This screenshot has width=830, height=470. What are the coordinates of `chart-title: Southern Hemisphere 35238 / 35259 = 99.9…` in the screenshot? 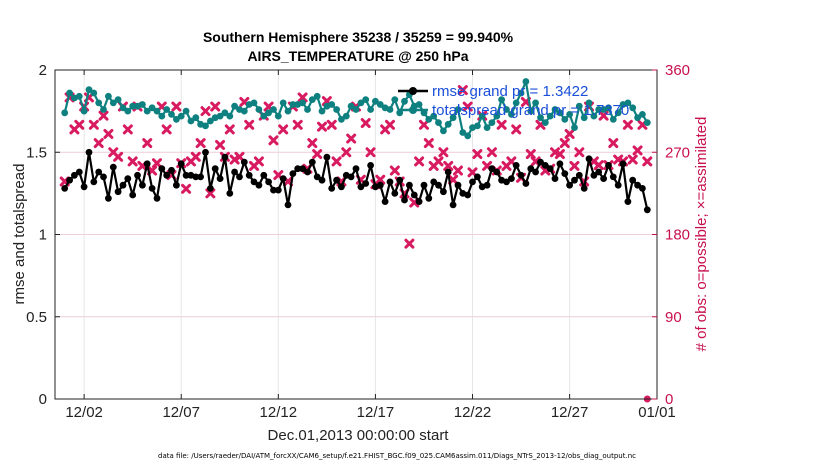 It's located at (358, 37).